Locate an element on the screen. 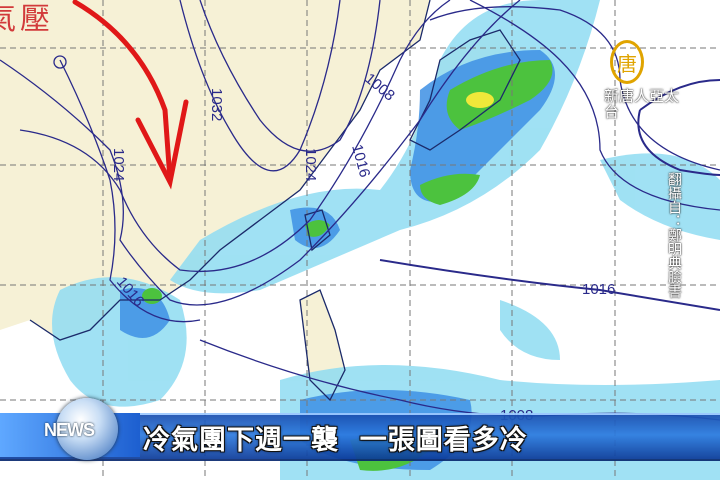 This screenshot has width=720, height=480. image-credit: 翻攝自：鄭明典臉書 is located at coordinates (674, 235).